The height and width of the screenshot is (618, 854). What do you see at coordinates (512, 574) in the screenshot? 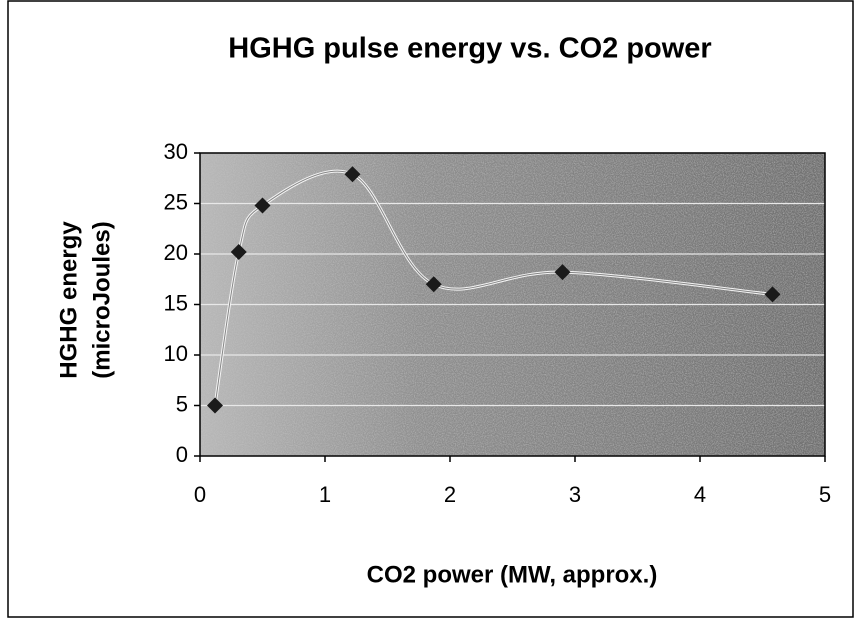
I see `x-axis-label: CO2 power (MW, approx.)` at bounding box center [512, 574].